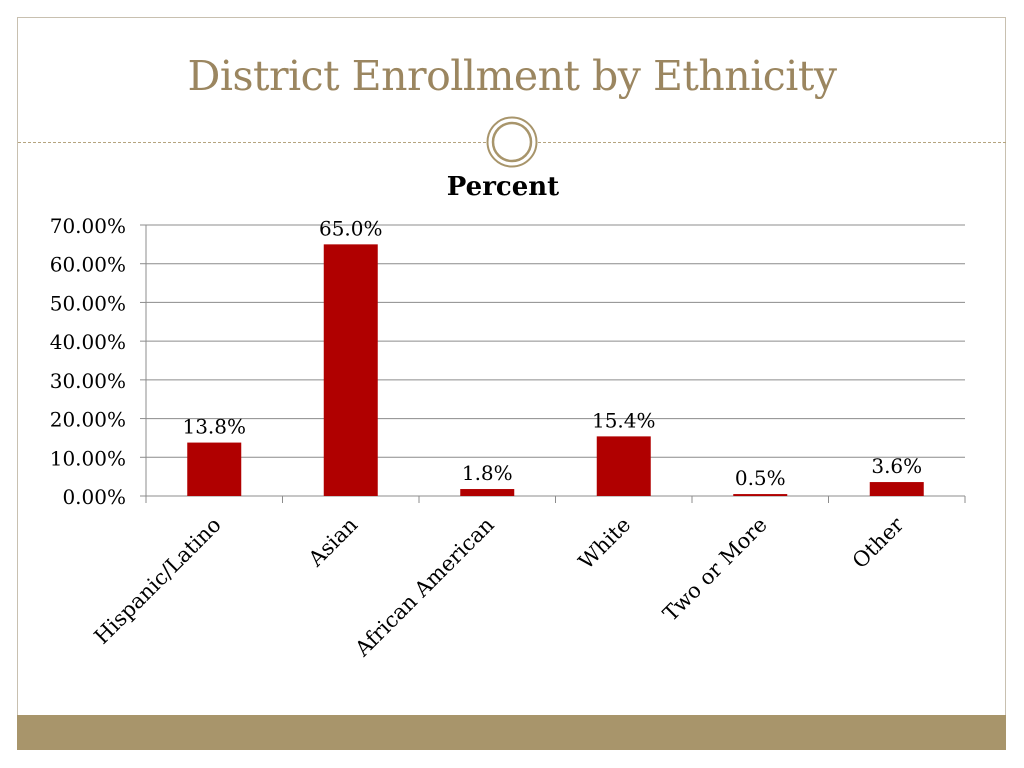 Image resolution: width=1024 pixels, height=768 pixels. I want to click on y-tick-label: 50.00%, so click(88, 303).